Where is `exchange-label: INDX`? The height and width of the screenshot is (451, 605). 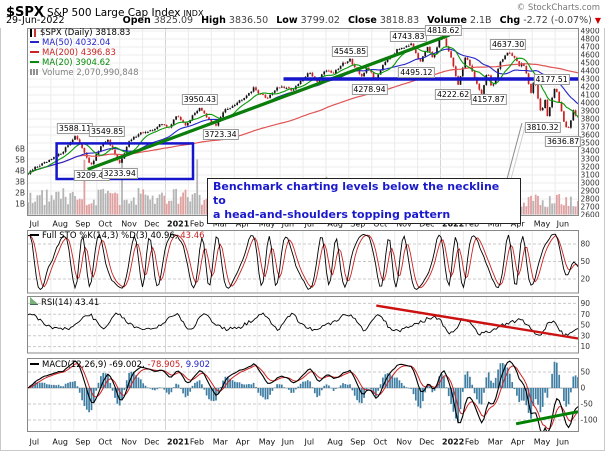 exchange-label: INDX is located at coordinates (193, 13).